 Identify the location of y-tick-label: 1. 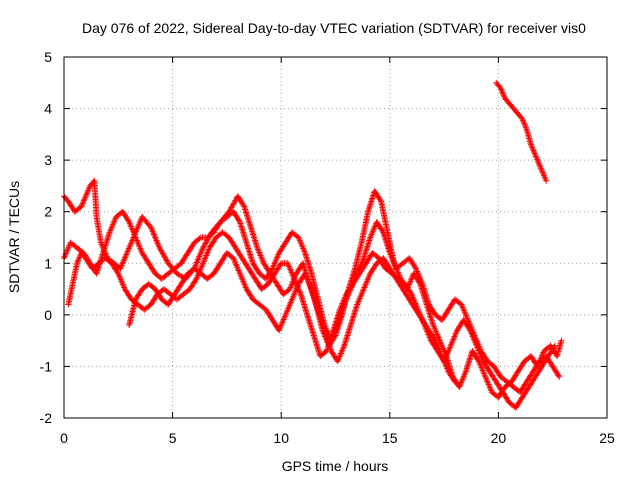
(48, 263).